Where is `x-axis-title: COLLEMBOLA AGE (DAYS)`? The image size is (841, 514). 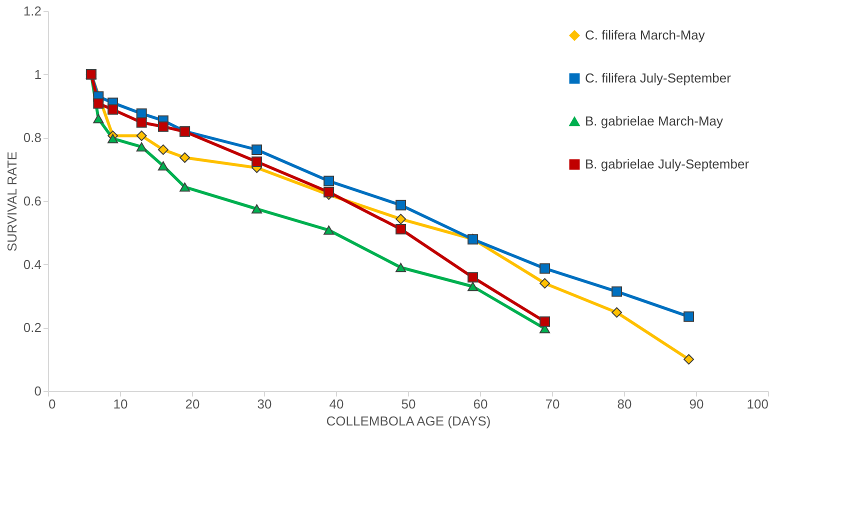
x-axis-title: COLLEMBOLA AGE (DAYS) is located at coordinates (408, 421).